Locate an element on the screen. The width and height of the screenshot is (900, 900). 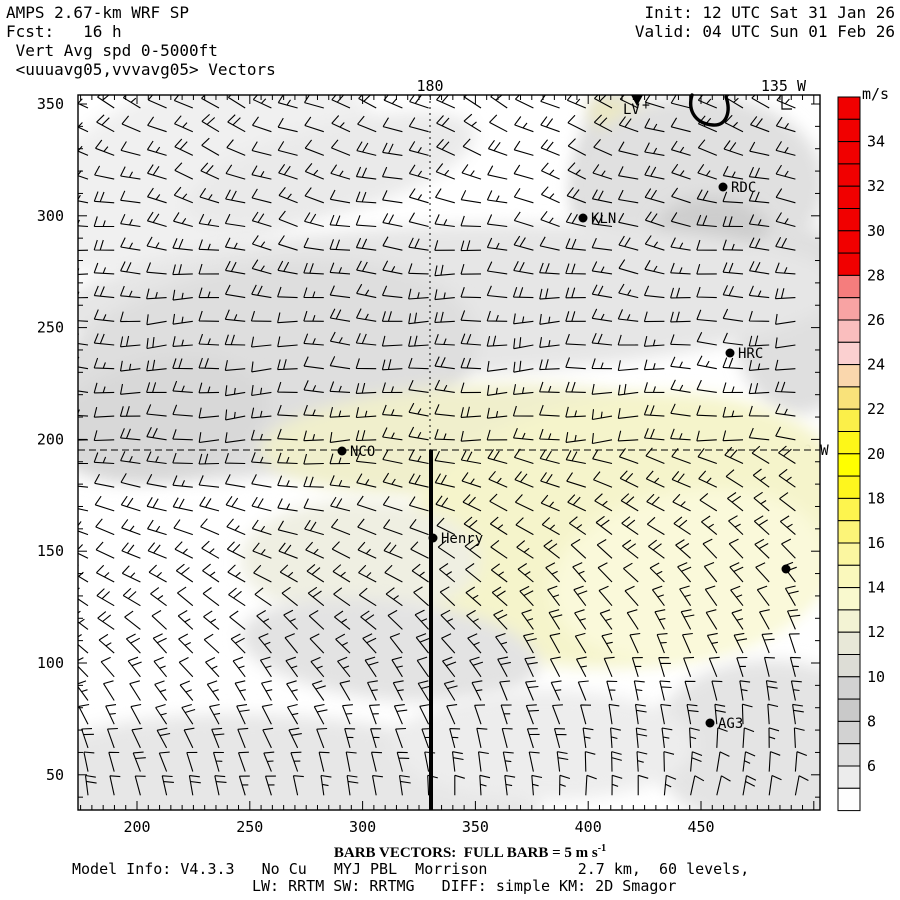
speed-shading-blob is located at coordinates (735, 735).